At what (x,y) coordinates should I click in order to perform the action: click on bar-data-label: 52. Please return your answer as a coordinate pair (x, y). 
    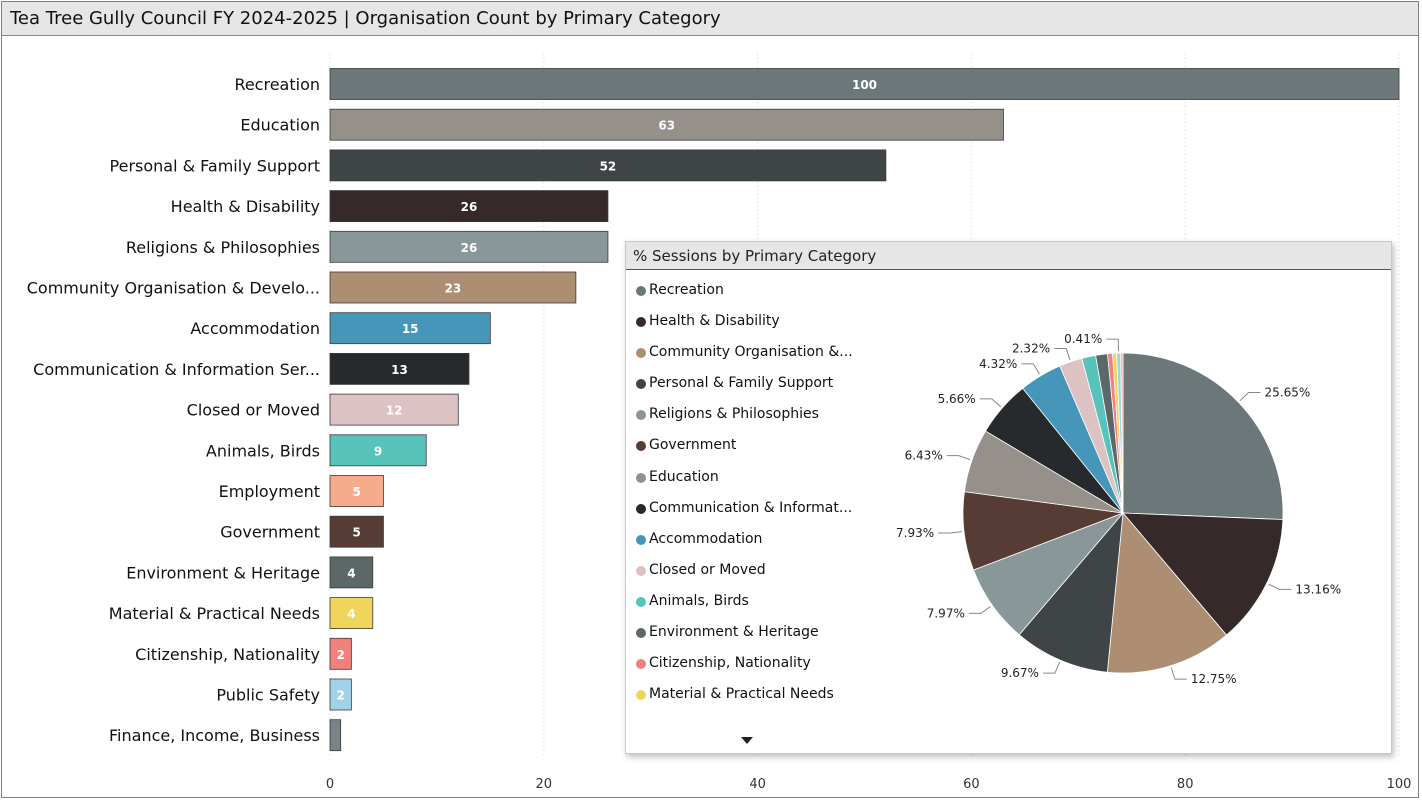
    Looking at the image, I should click on (608, 166).